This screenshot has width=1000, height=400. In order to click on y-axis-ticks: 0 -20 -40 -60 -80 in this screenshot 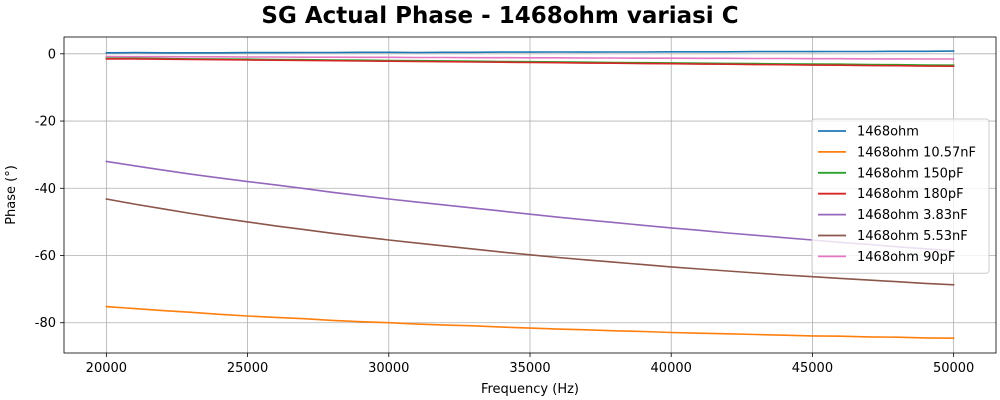, I will do `click(49, 189)`.